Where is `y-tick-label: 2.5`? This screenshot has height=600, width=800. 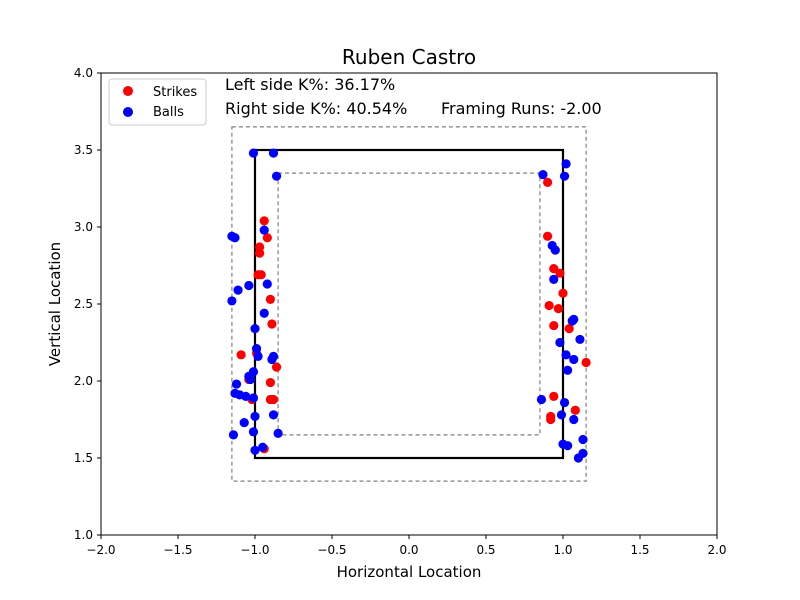 y-tick-label: 2.5 is located at coordinates (83, 304).